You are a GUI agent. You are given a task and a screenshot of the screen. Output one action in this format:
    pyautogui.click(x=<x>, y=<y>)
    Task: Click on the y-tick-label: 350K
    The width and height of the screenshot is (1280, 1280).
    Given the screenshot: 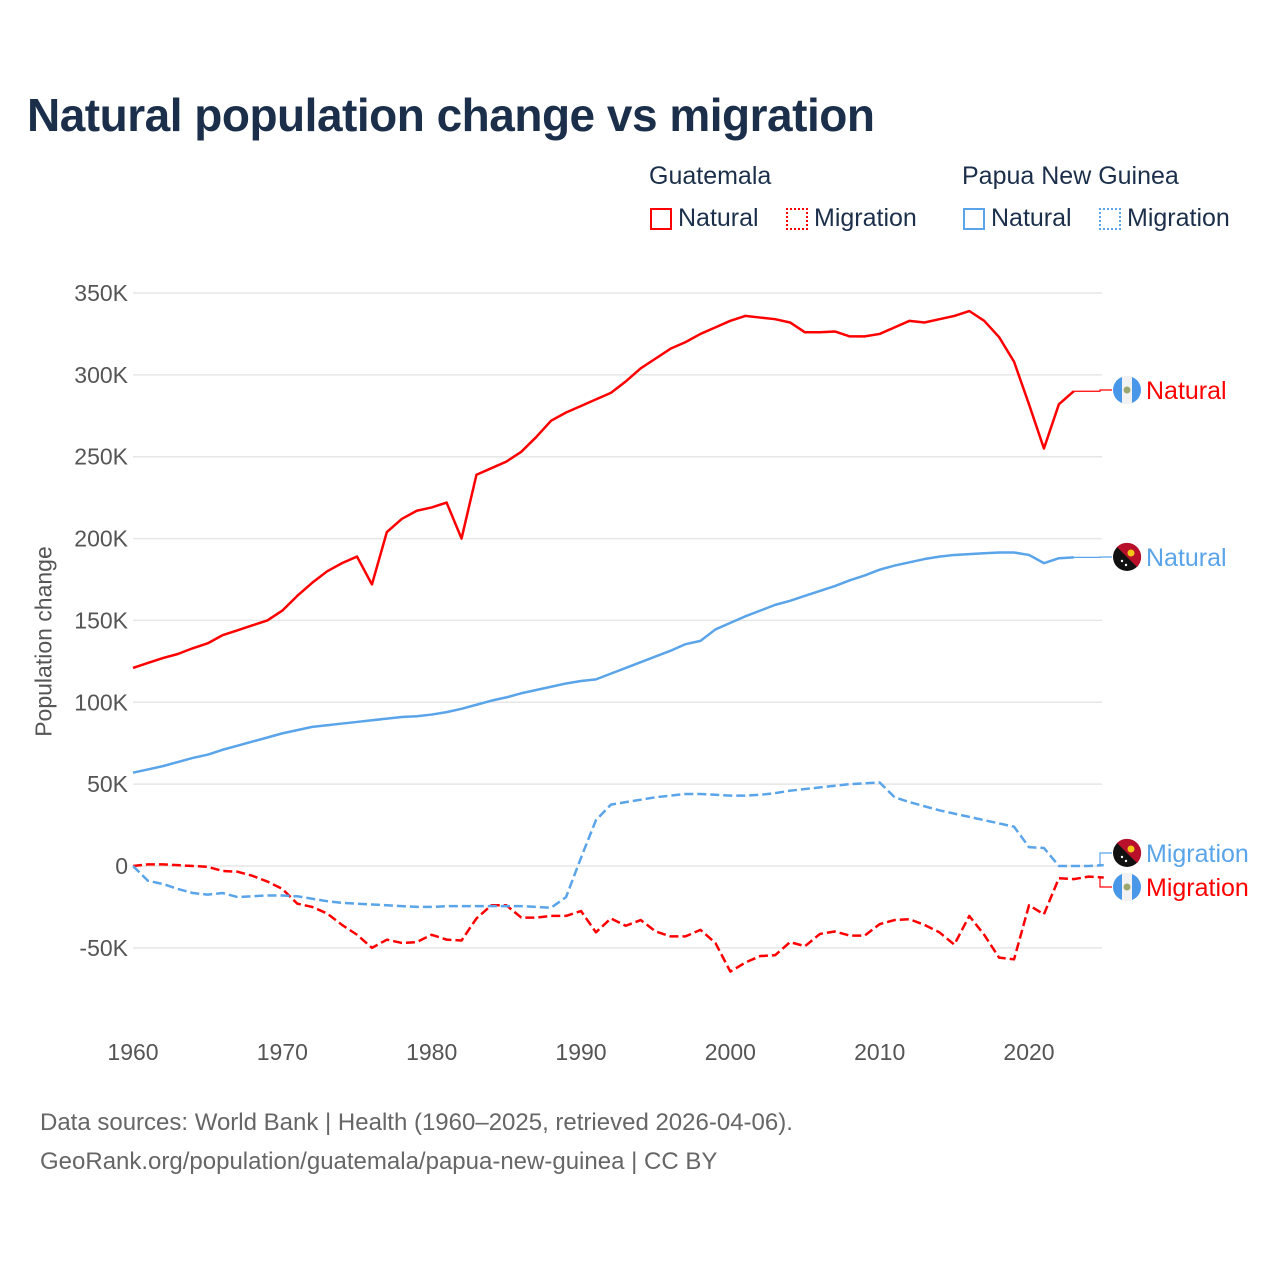 What is the action you would take?
    pyautogui.click(x=101, y=293)
    